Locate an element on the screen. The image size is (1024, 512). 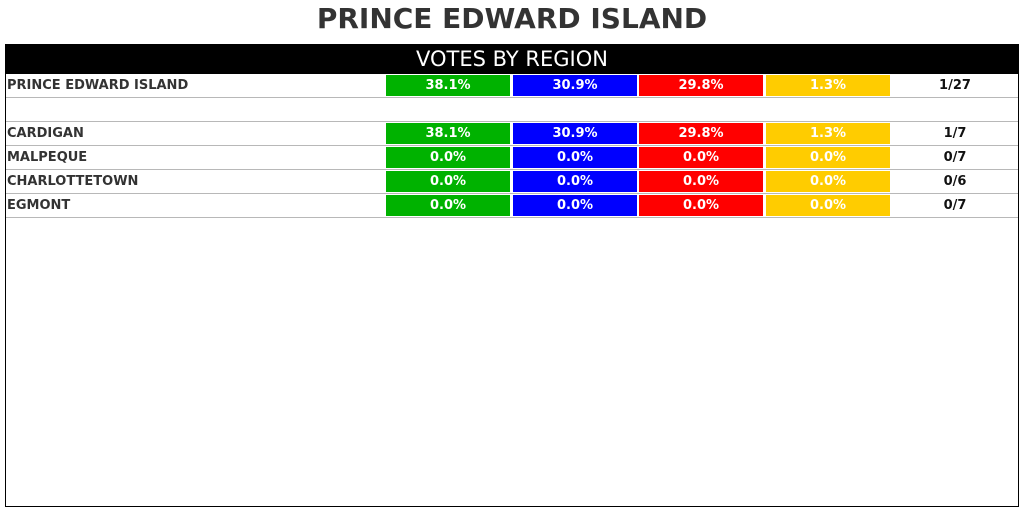
page-title: PRINCE EDWARD ISLAND is located at coordinates (512, 18).